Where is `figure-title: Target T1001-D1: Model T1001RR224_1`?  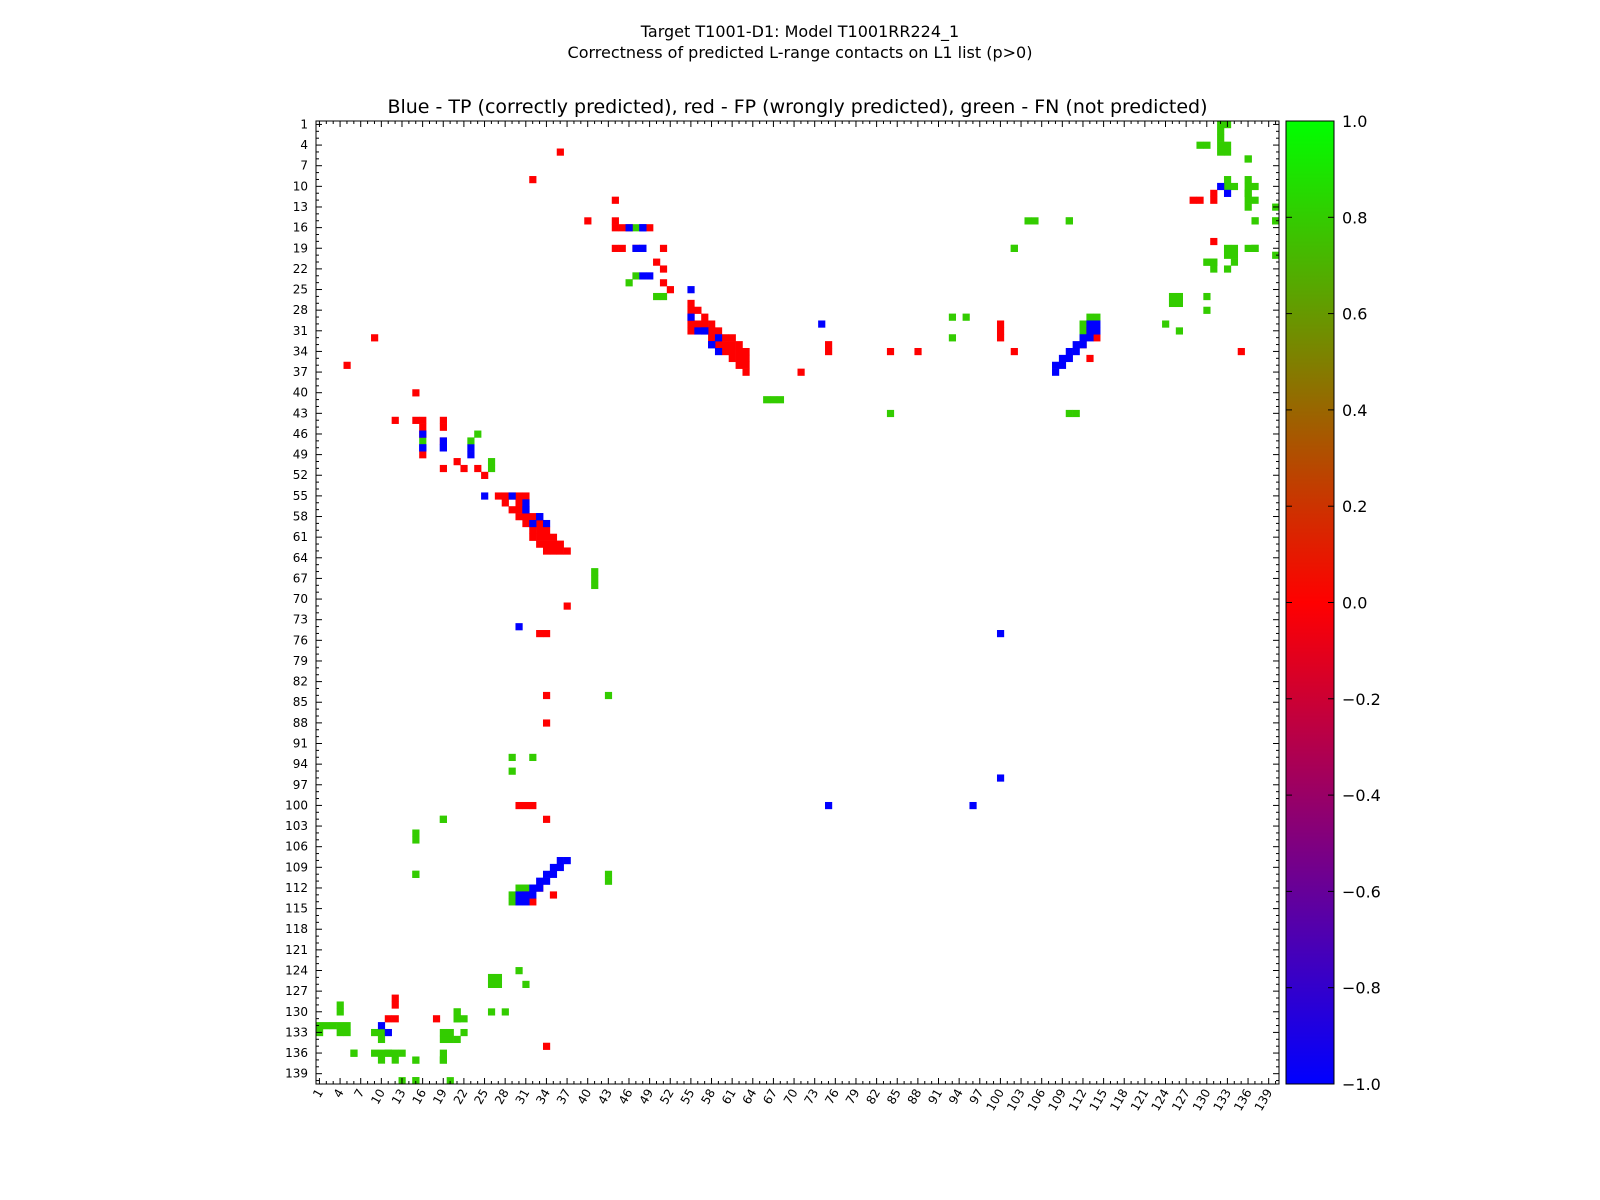 figure-title: Target T1001-D1: Model T1001RR224_1 is located at coordinates (800, 31).